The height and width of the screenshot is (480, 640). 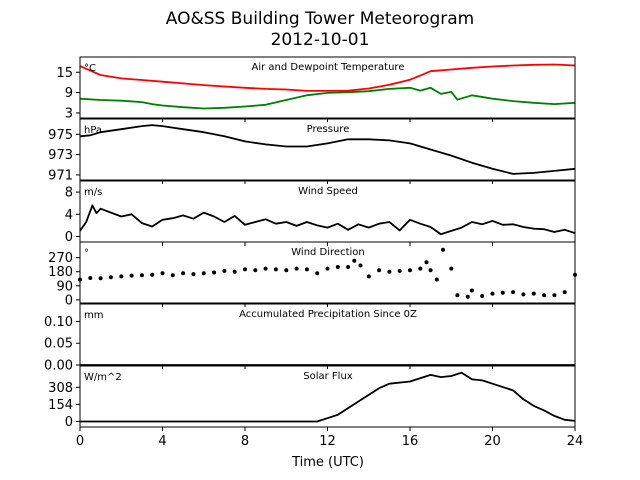 What do you see at coordinates (575, 441) in the screenshot?
I see `x-tick-label: 24` at bounding box center [575, 441].